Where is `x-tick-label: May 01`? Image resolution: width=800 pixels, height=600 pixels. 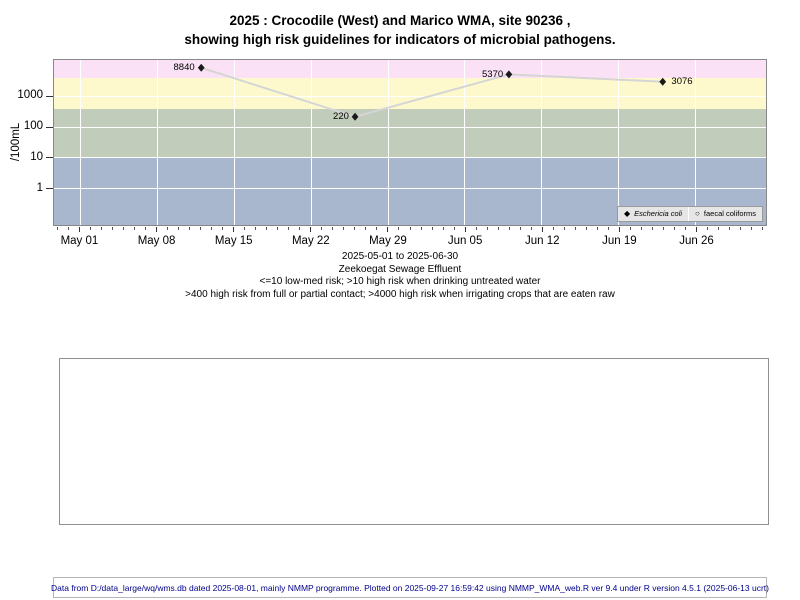
x-tick-label: May 01 is located at coordinates (79, 241).